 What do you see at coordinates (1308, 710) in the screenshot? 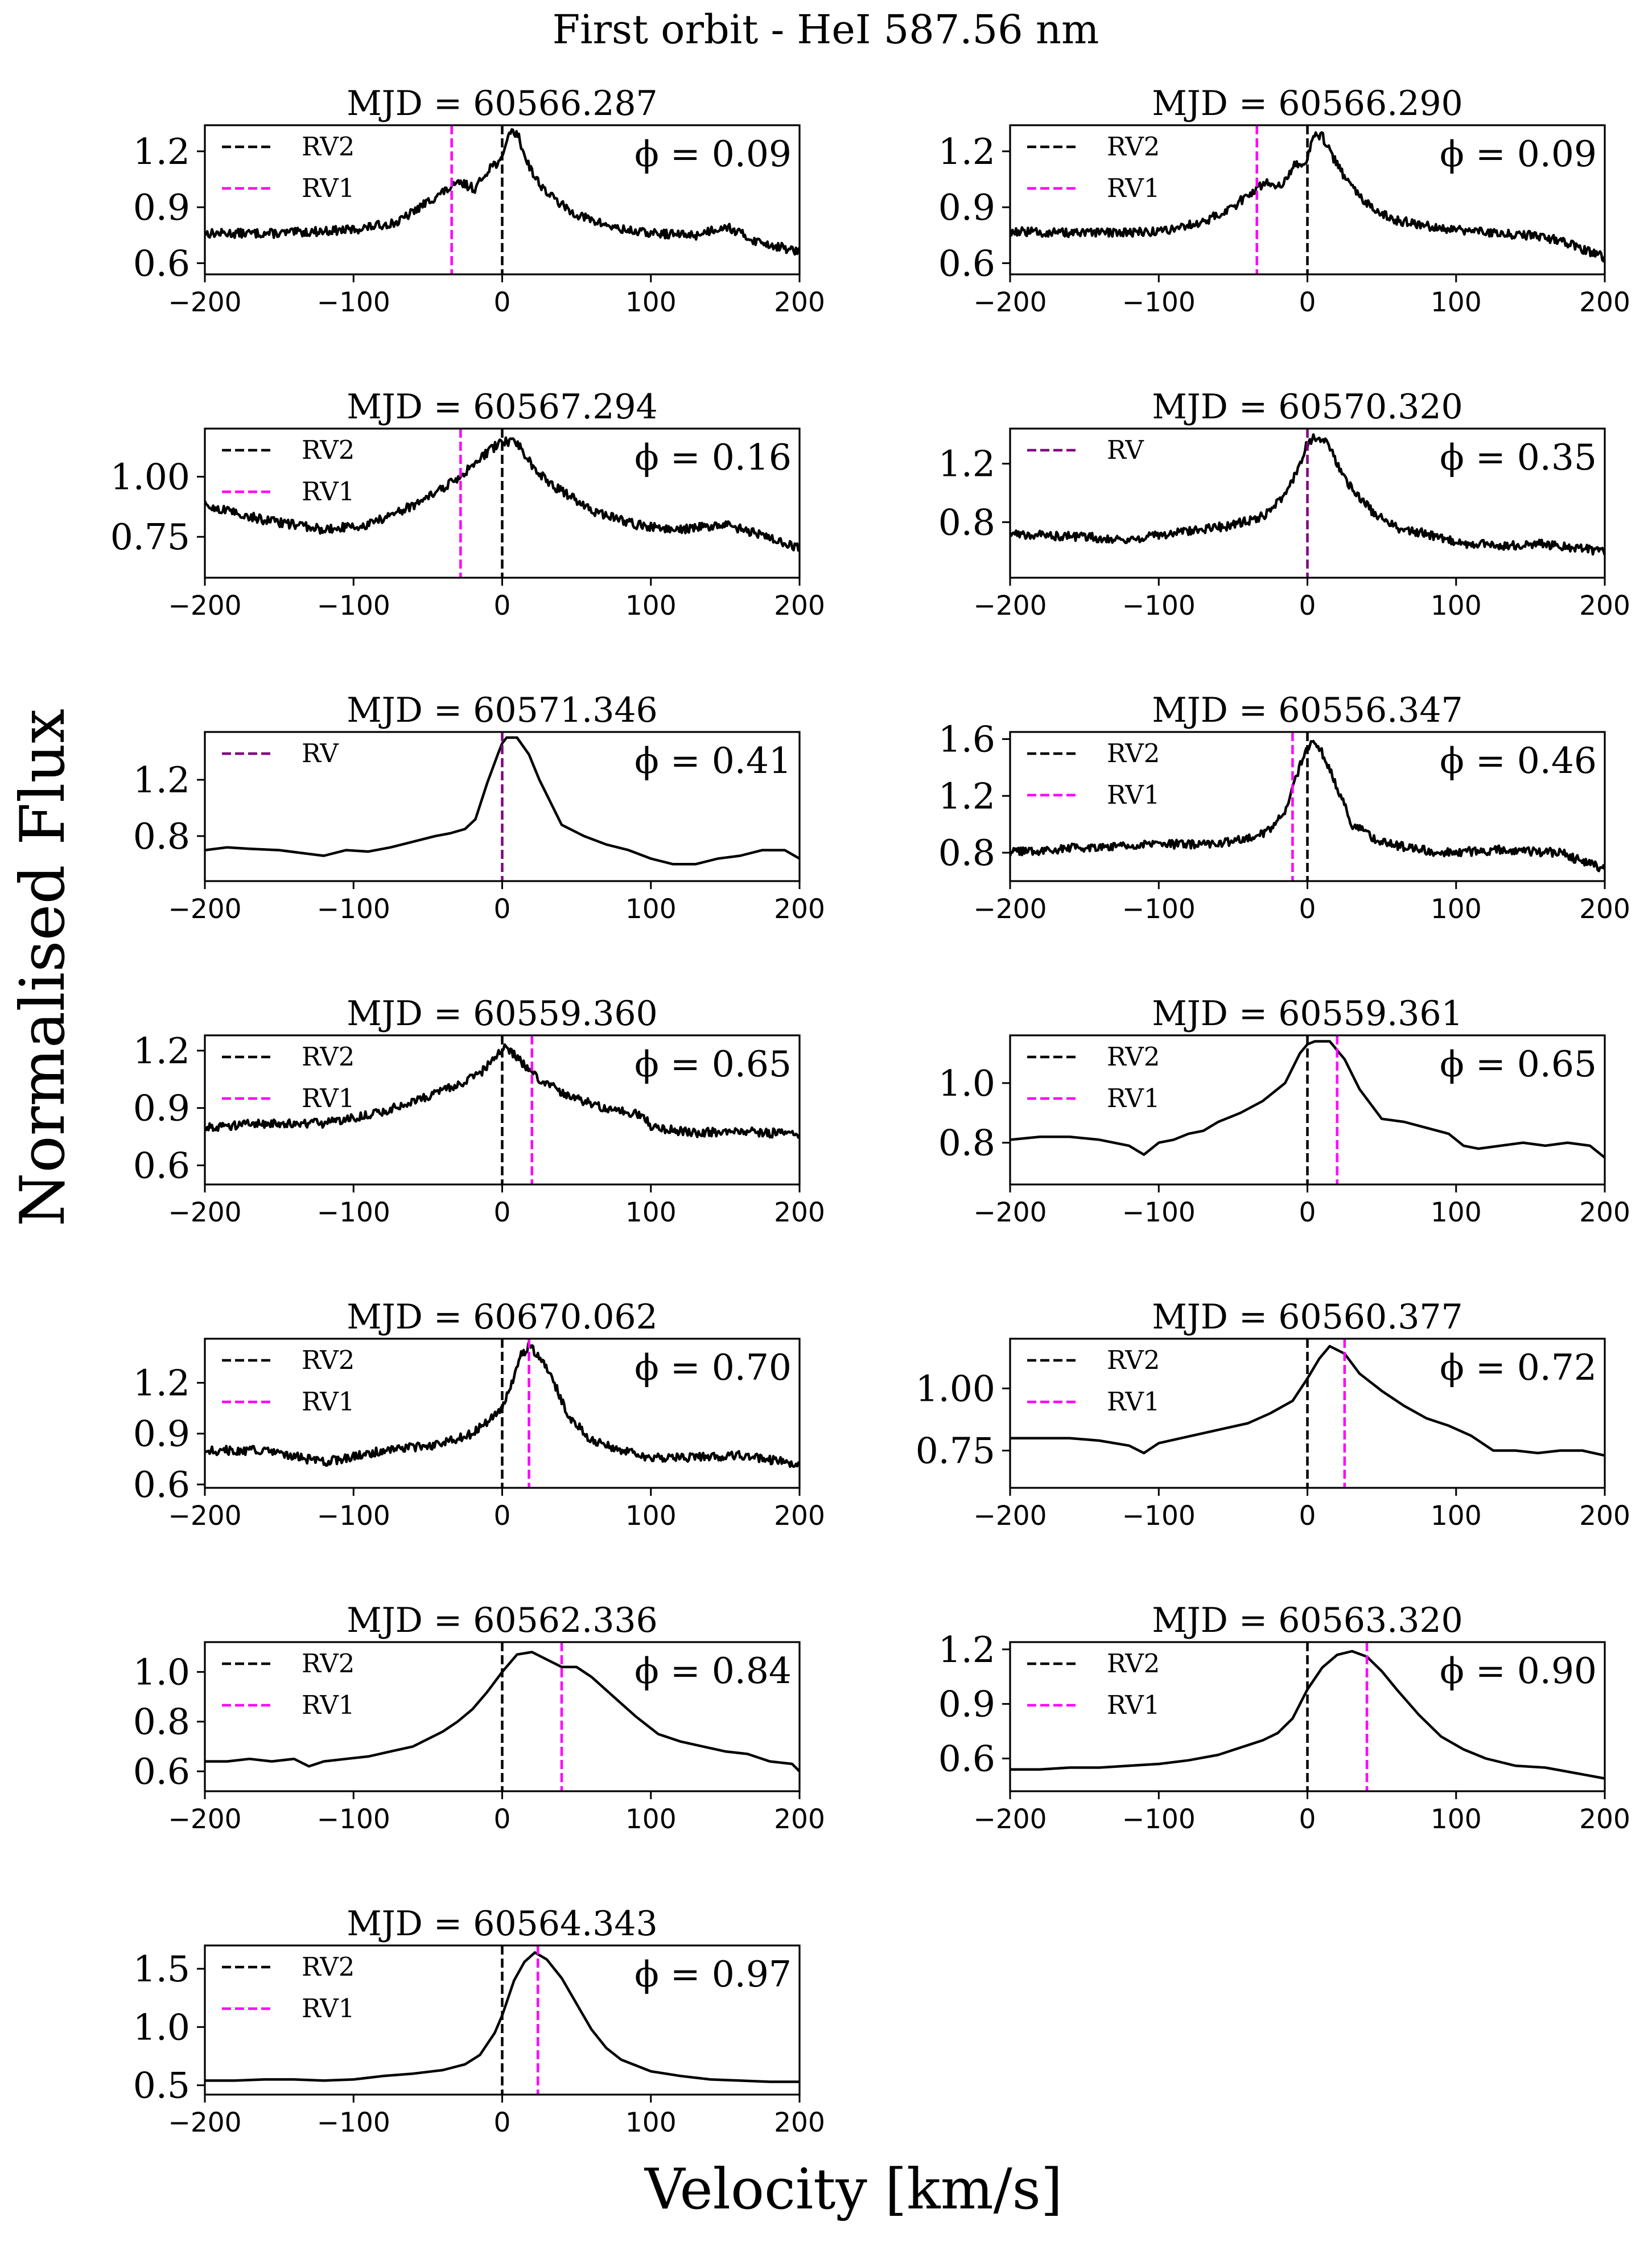
I see `subplot-title: MJD = 60556.347` at bounding box center [1308, 710].